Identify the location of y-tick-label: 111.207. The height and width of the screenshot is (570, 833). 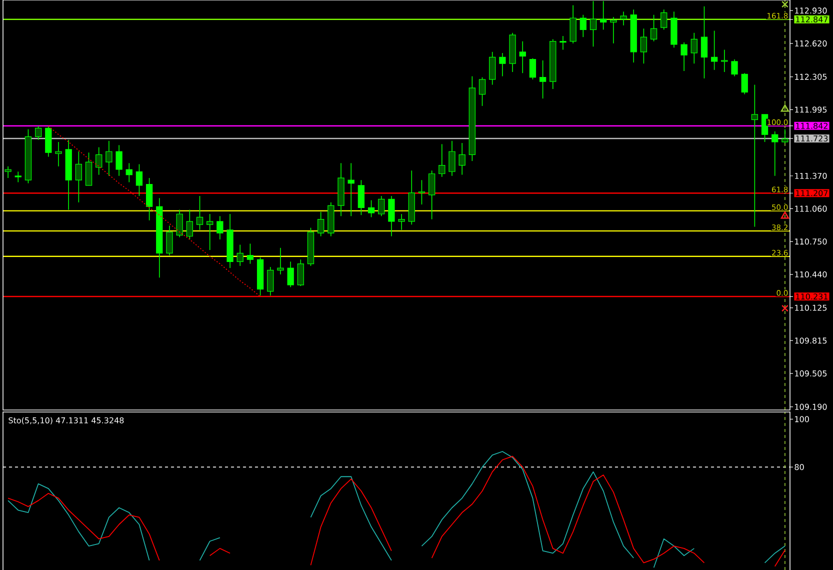
(812, 193).